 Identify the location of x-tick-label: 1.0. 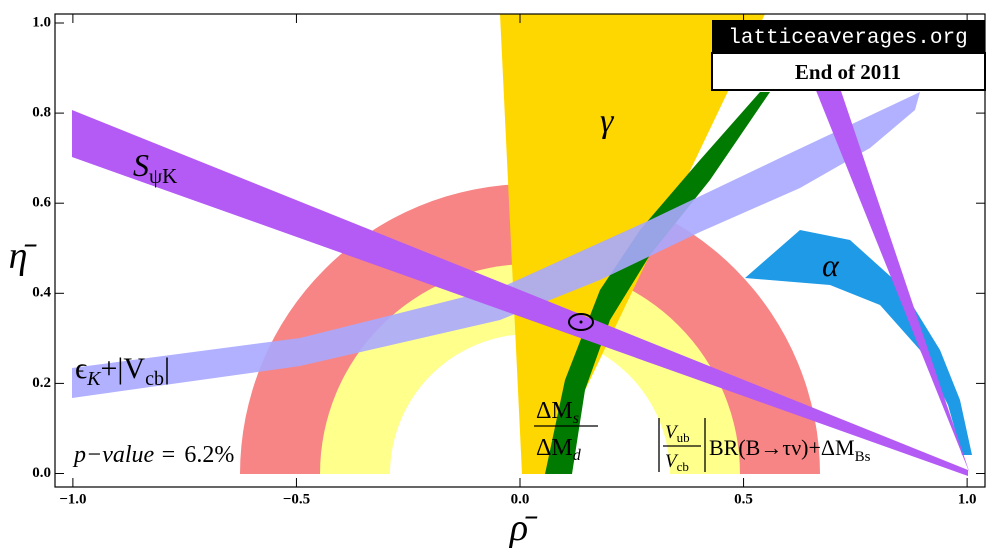
(967, 499).